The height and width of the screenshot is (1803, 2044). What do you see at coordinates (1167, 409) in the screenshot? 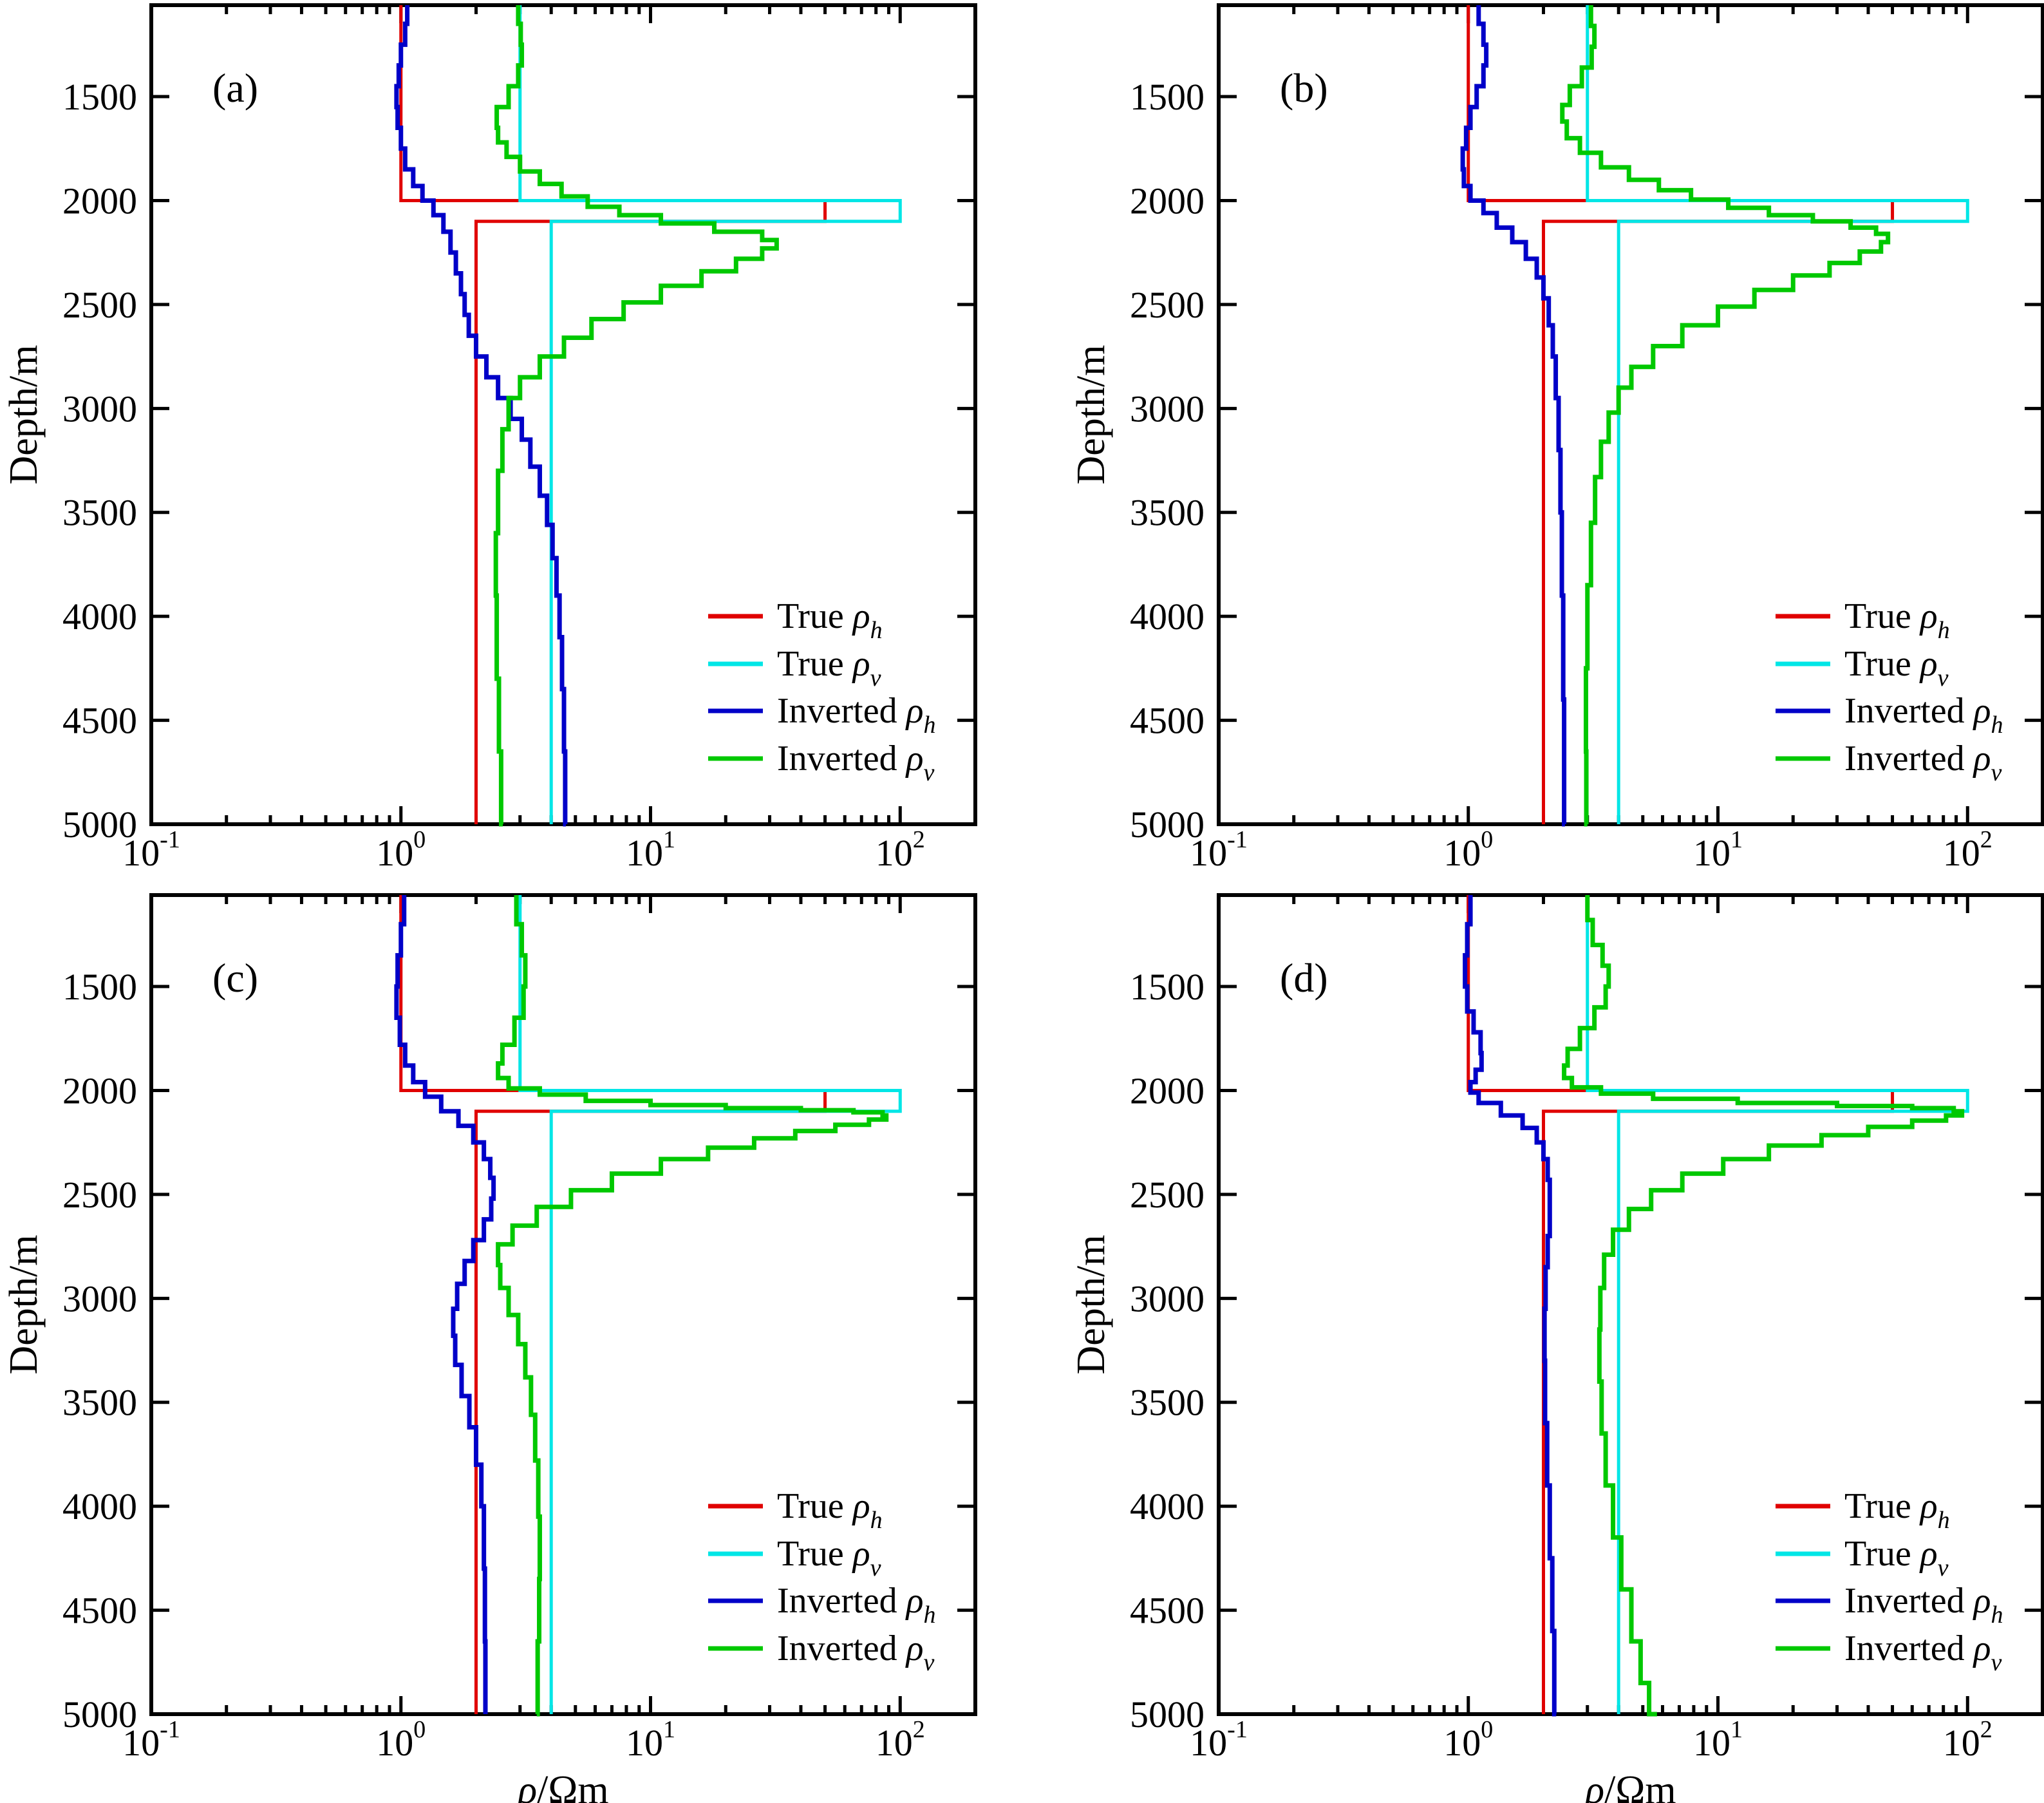
I see `panel-b-y-tick-label: 3000` at bounding box center [1167, 409].